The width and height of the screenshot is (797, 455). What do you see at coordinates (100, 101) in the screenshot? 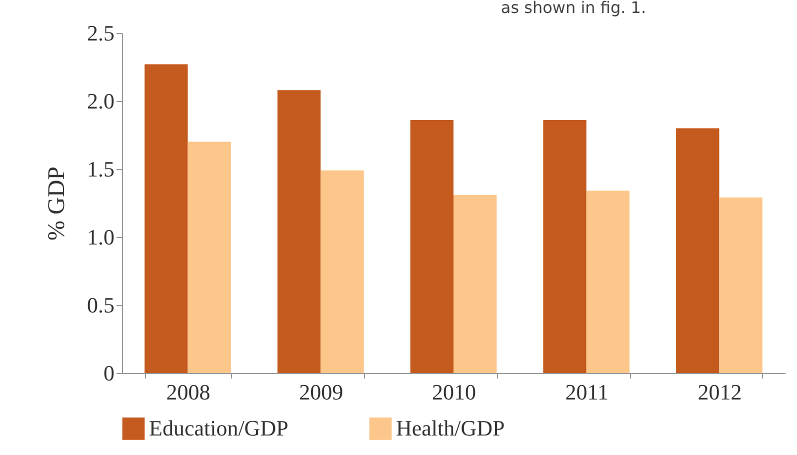
I see `y-tick-label: 2.0` at bounding box center [100, 101].